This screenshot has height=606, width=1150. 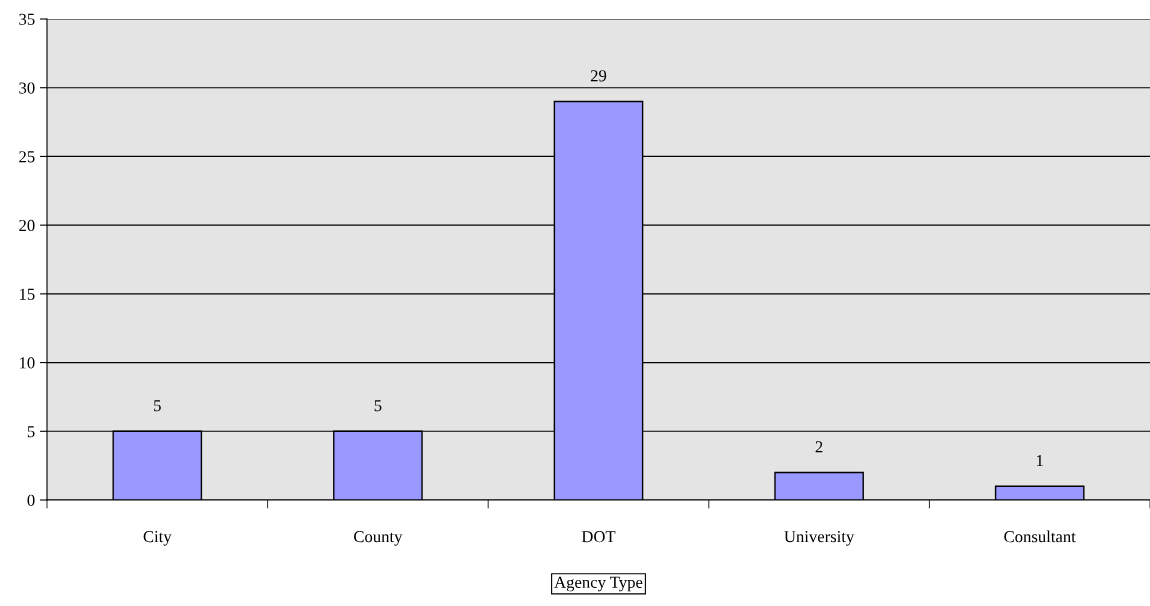 I want to click on x-axis-title: Agency Type, so click(x=598, y=584).